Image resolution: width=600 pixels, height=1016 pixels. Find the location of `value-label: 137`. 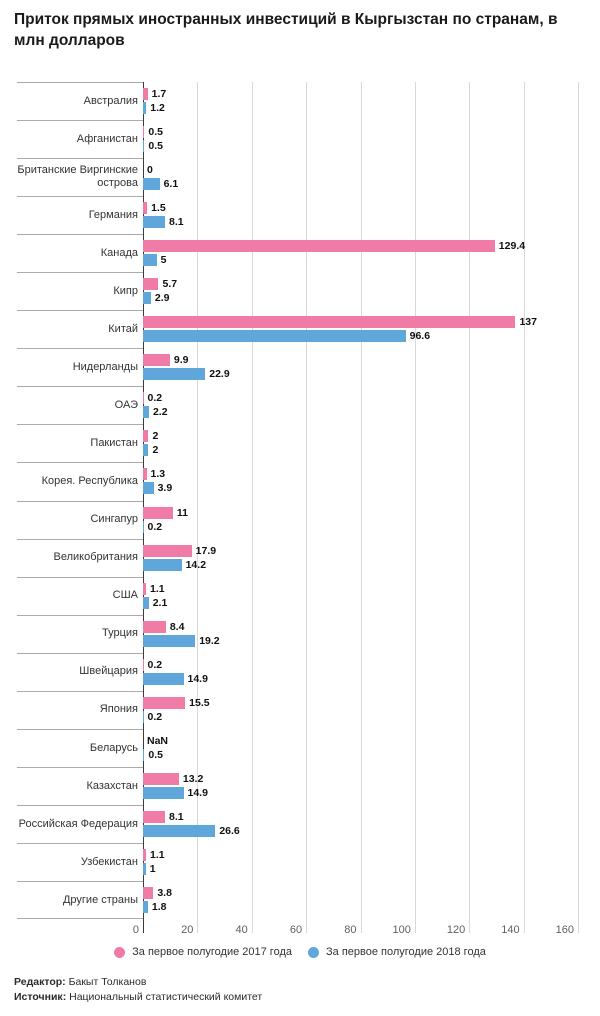

value-label: 137 is located at coordinates (528, 322).